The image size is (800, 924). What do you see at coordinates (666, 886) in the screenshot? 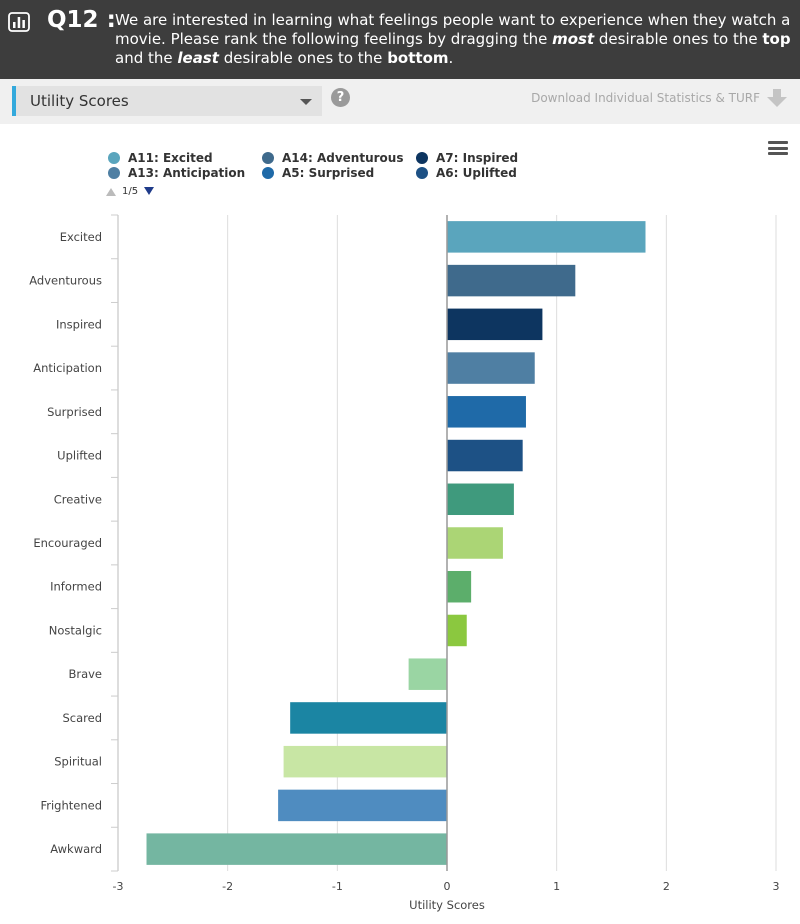
I see `x-tick-label: 2` at bounding box center [666, 886].